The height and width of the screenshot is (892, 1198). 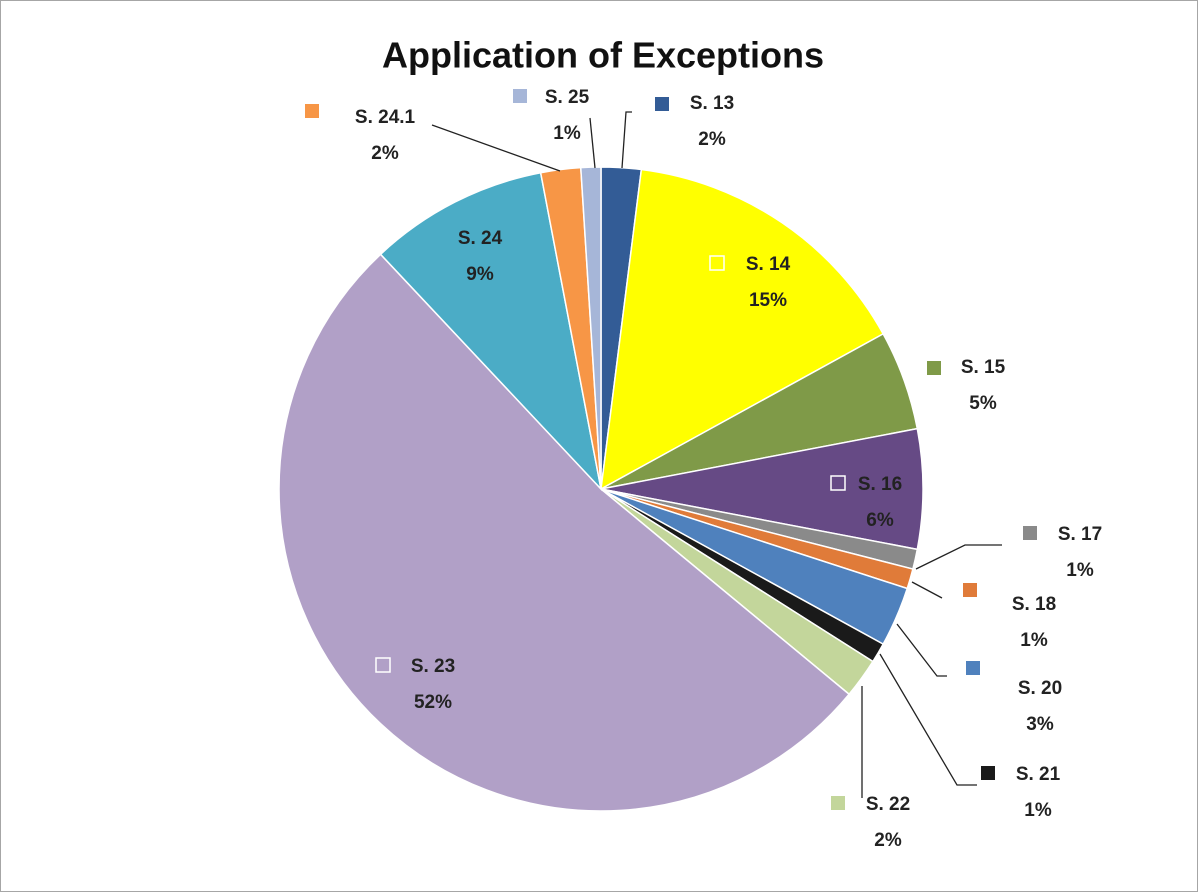 I want to click on category-label: S. 21, so click(x=1038, y=774).